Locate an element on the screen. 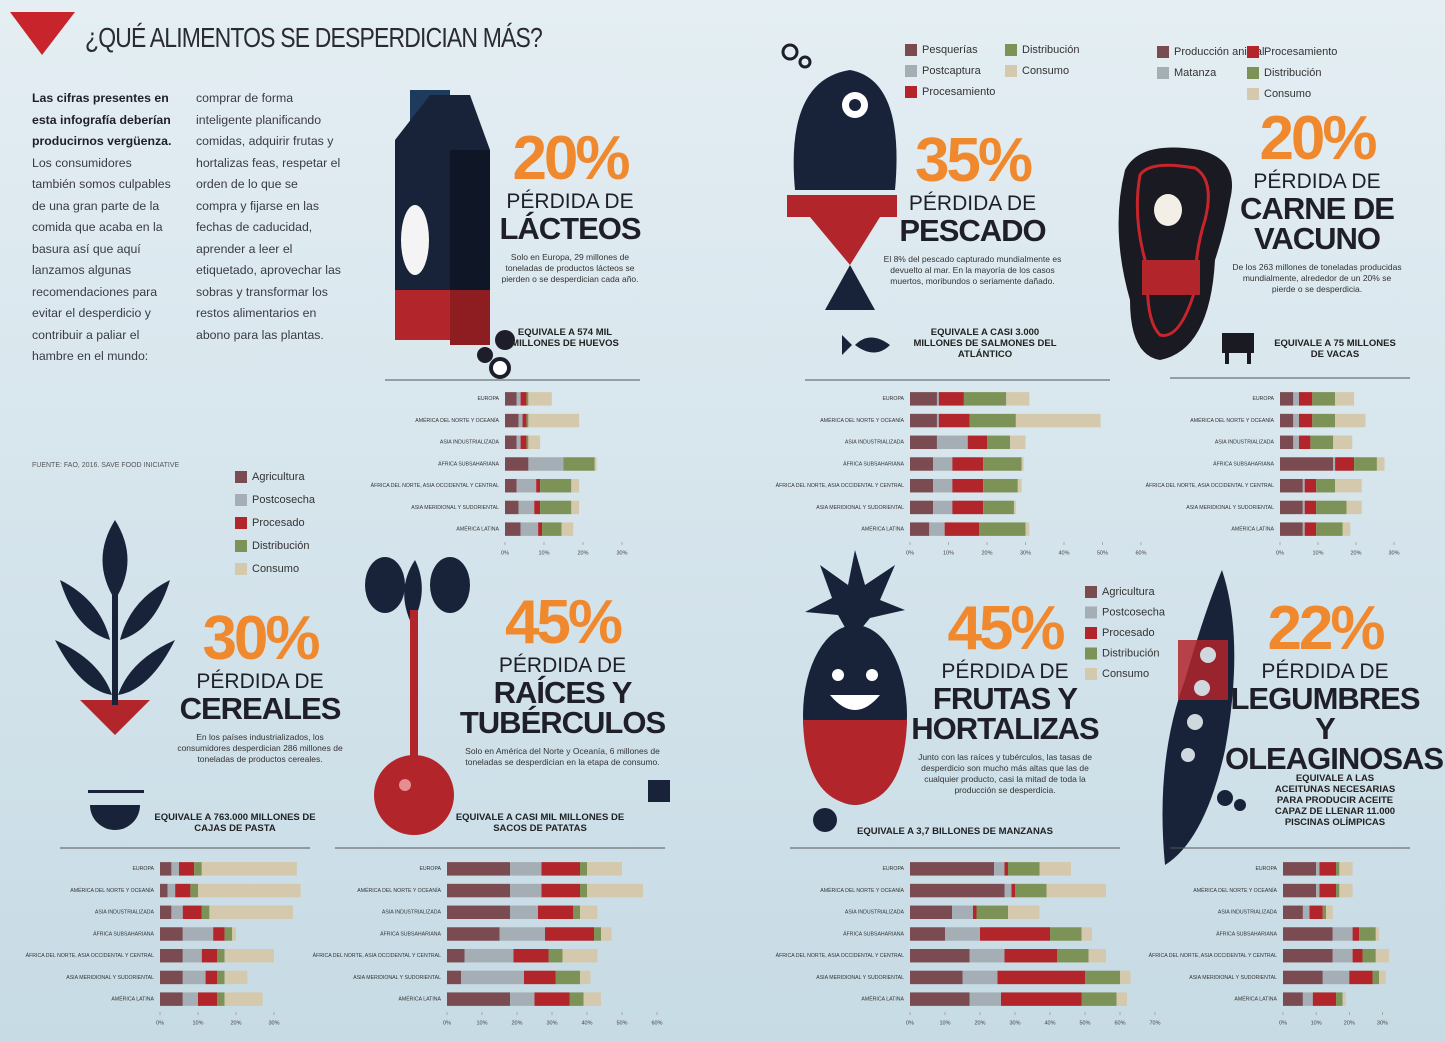  legend-label: Postcosecha is located at coordinates (284, 500).